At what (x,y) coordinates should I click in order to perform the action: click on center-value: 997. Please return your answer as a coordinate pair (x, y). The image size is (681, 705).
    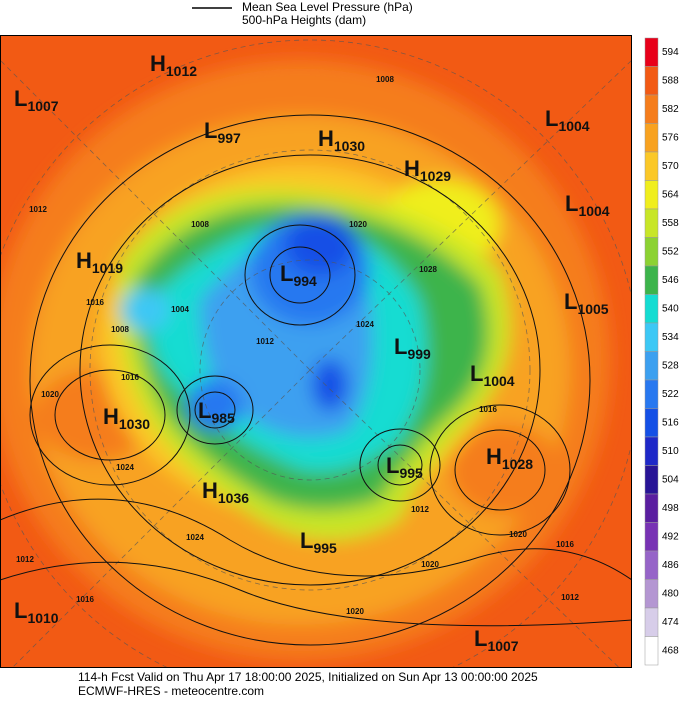
    Looking at the image, I should click on (229, 138).